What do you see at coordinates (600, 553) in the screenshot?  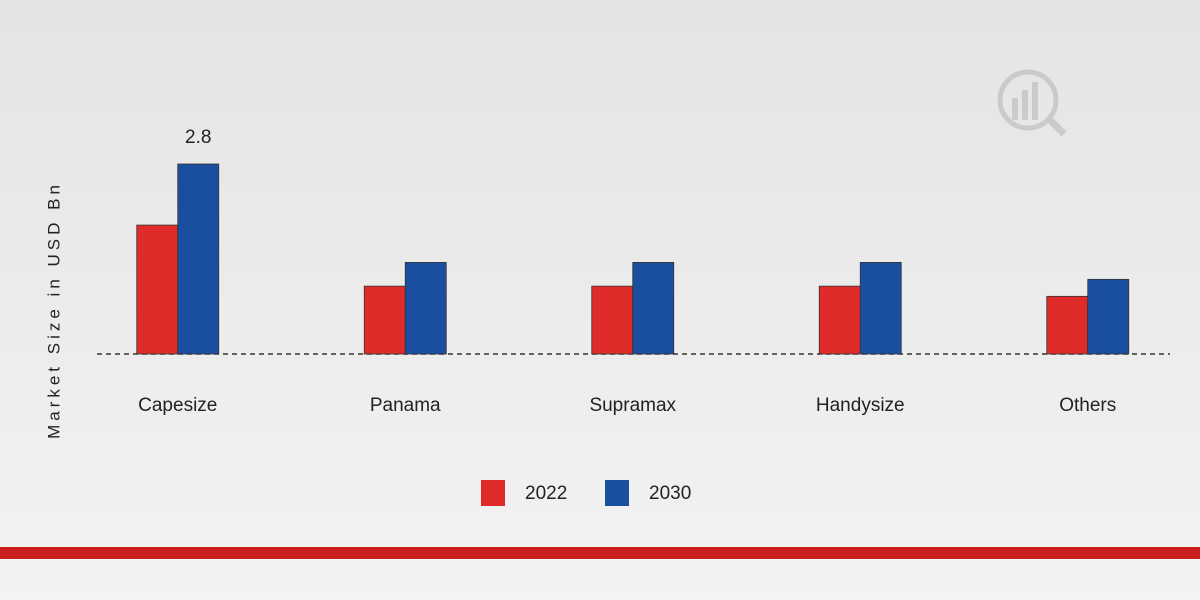 I see `footer-bar` at bounding box center [600, 553].